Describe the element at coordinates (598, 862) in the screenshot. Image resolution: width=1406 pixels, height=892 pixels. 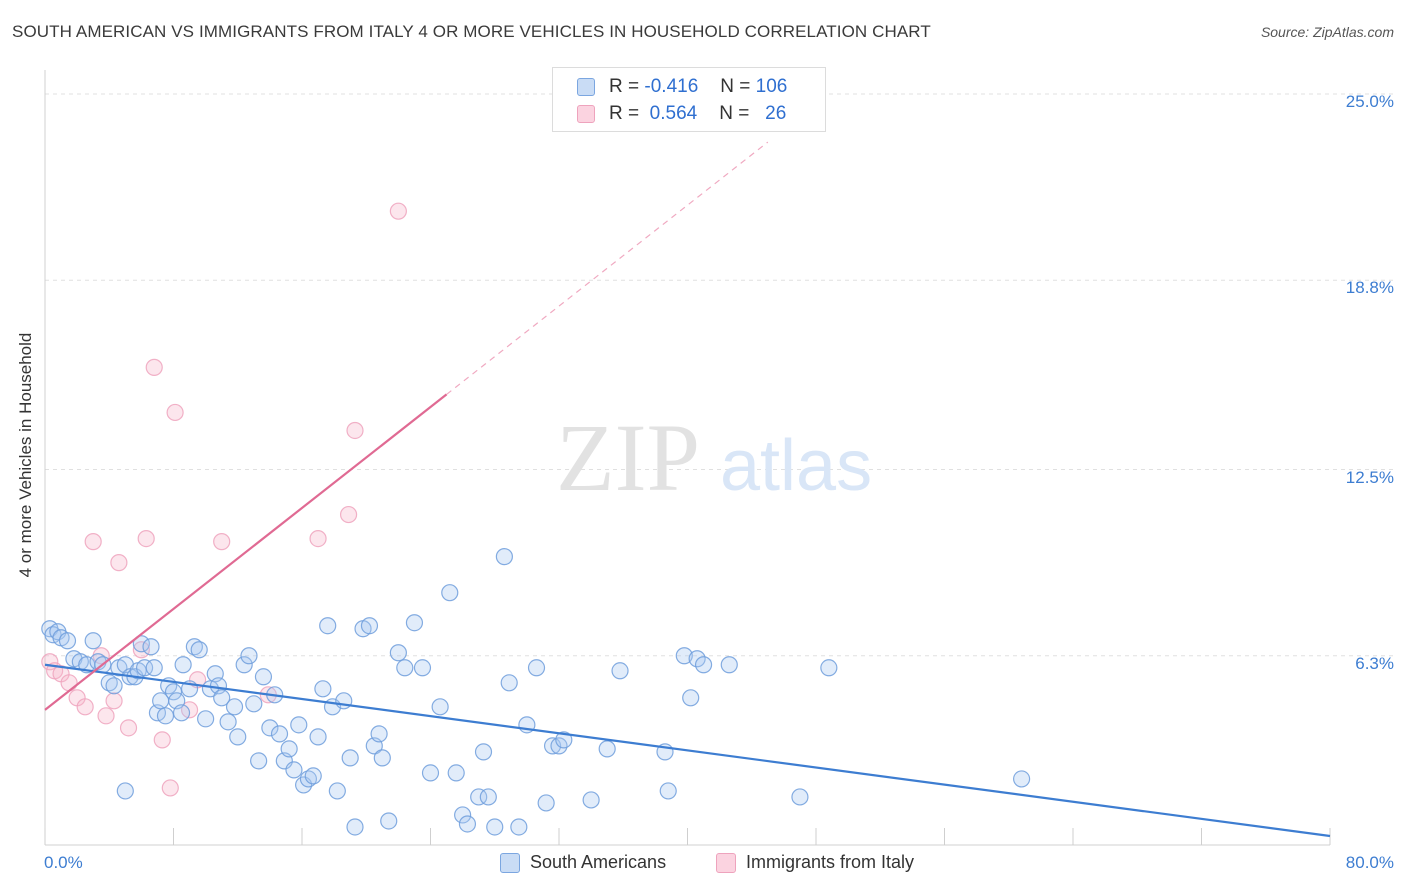
I see `bottom-legend-label: South Americans` at that location.